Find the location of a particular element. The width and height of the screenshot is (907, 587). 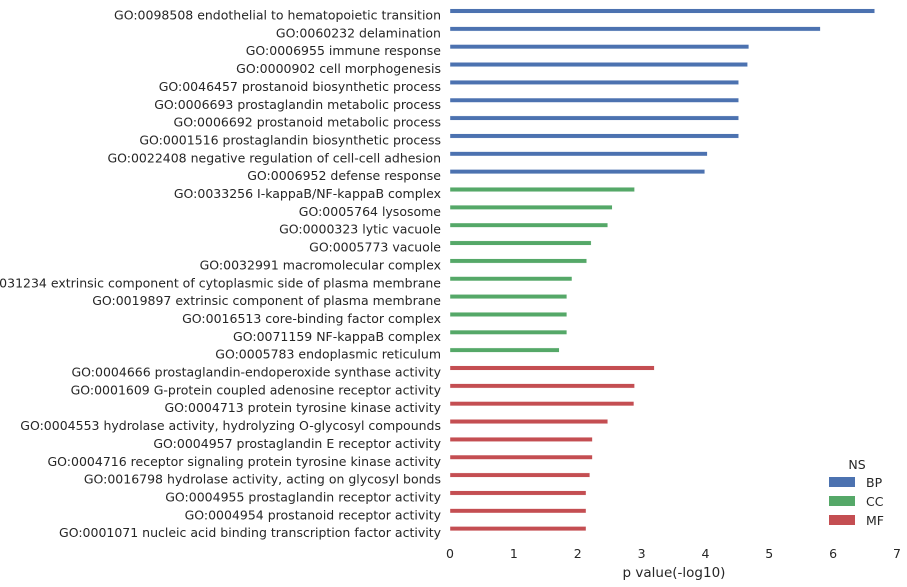

legend-label: CC is located at coordinates (875, 501).